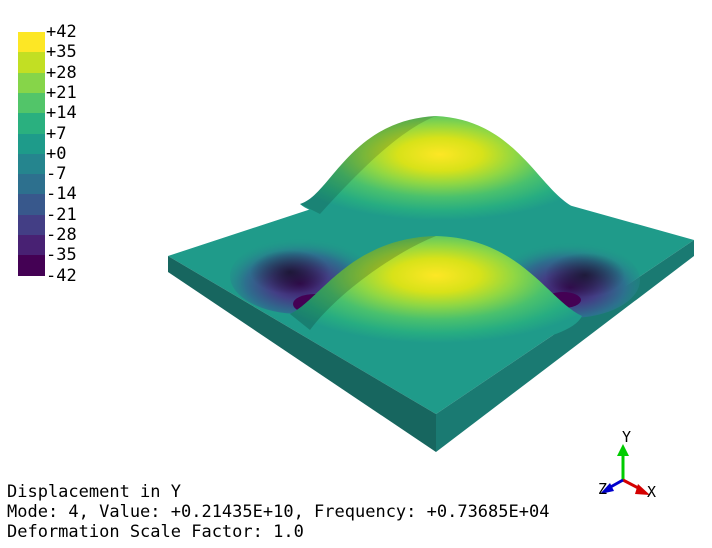 This screenshot has height=548, width=712. I want to click on legend-label: -14, so click(61, 194).